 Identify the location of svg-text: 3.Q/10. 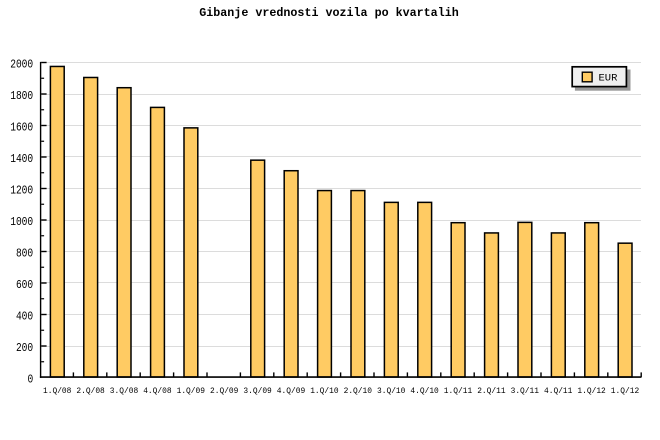
(391, 391).